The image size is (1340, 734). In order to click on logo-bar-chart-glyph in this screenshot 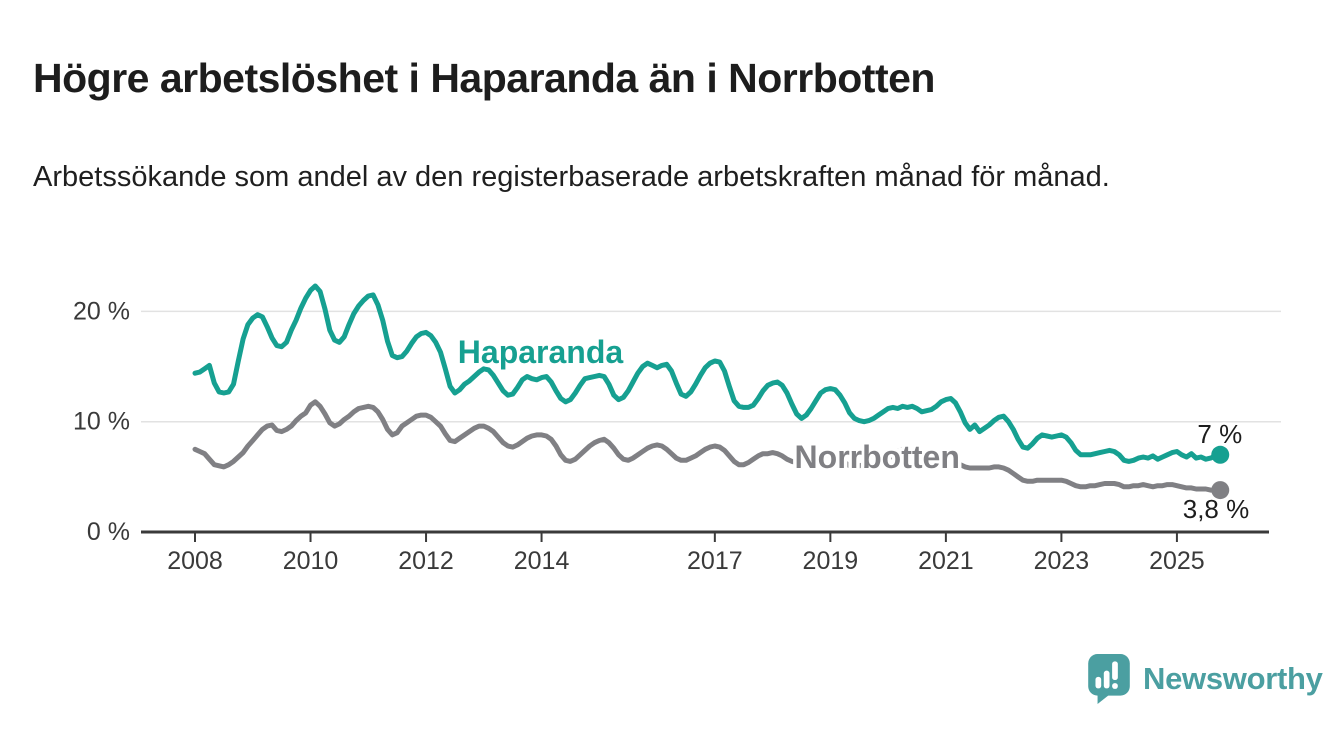, I will do `click(1106, 675)`.